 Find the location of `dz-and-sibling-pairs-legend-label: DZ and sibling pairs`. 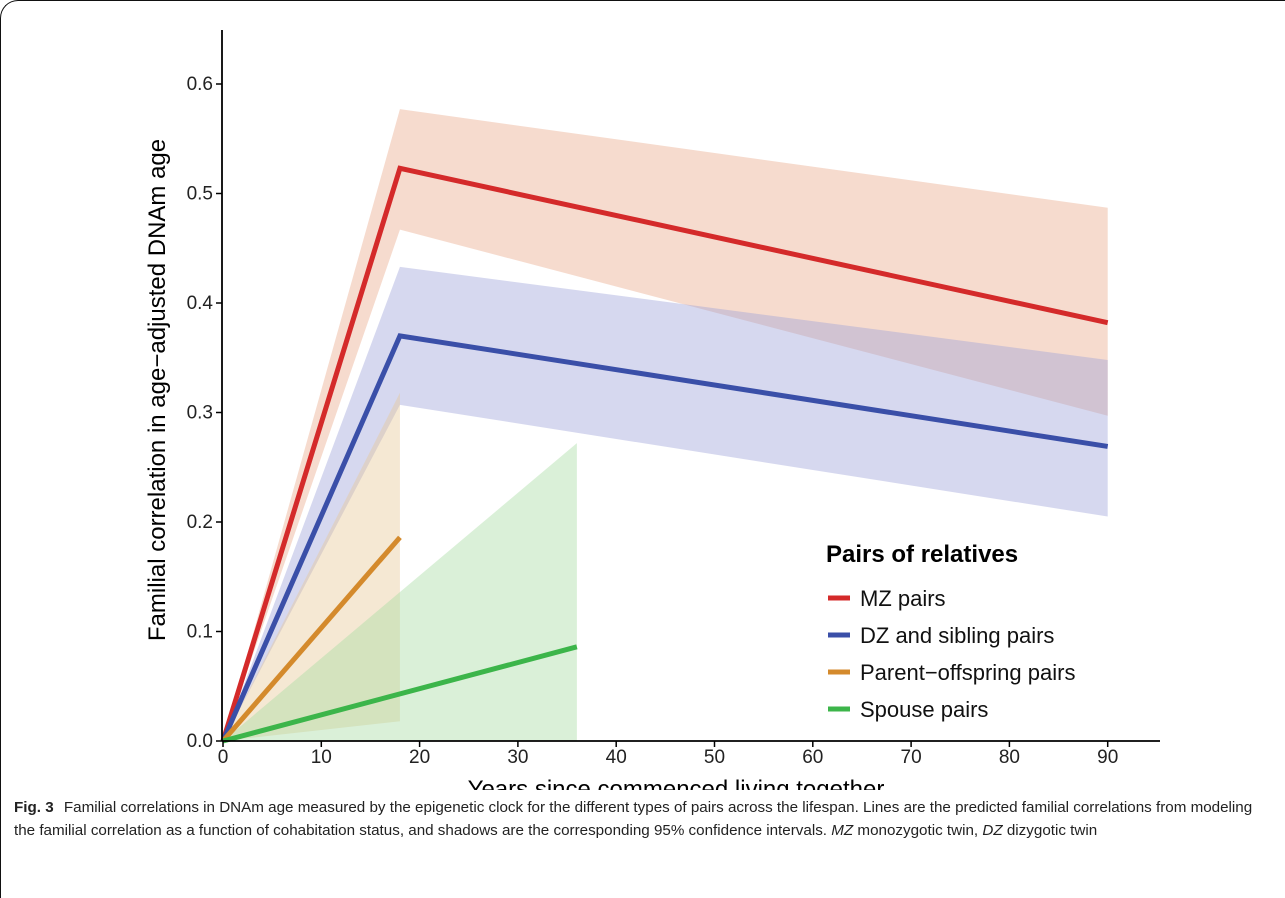

dz-and-sibling-pairs-legend-label: DZ and sibling pairs is located at coordinates (957, 635).